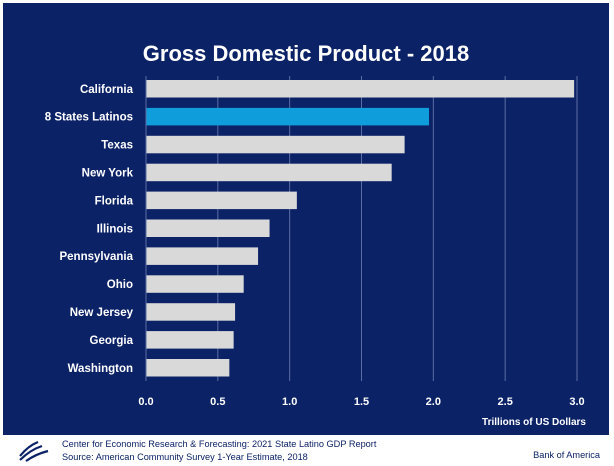  Describe the element at coordinates (505, 402) in the screenshot. I see `x-tick-label: 2.5` at that location.